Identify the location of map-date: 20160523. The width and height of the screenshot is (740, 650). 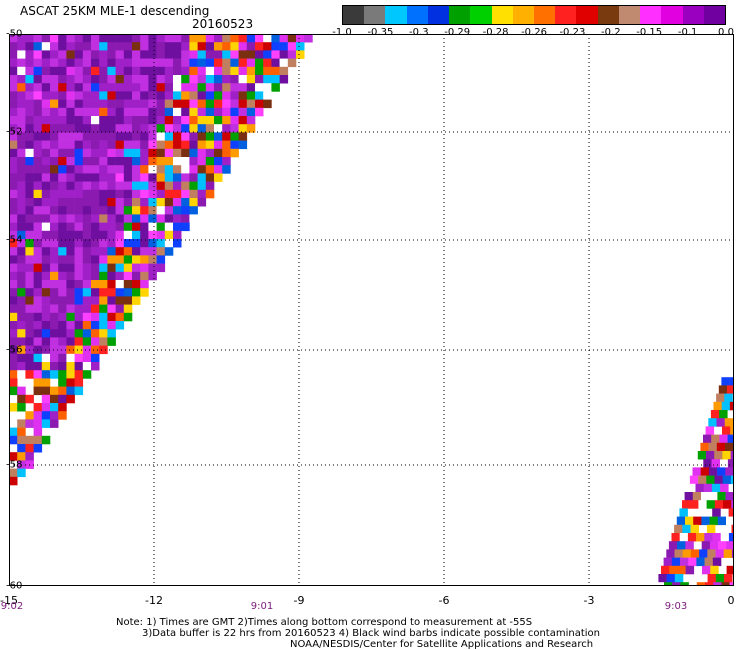
(223, 24).